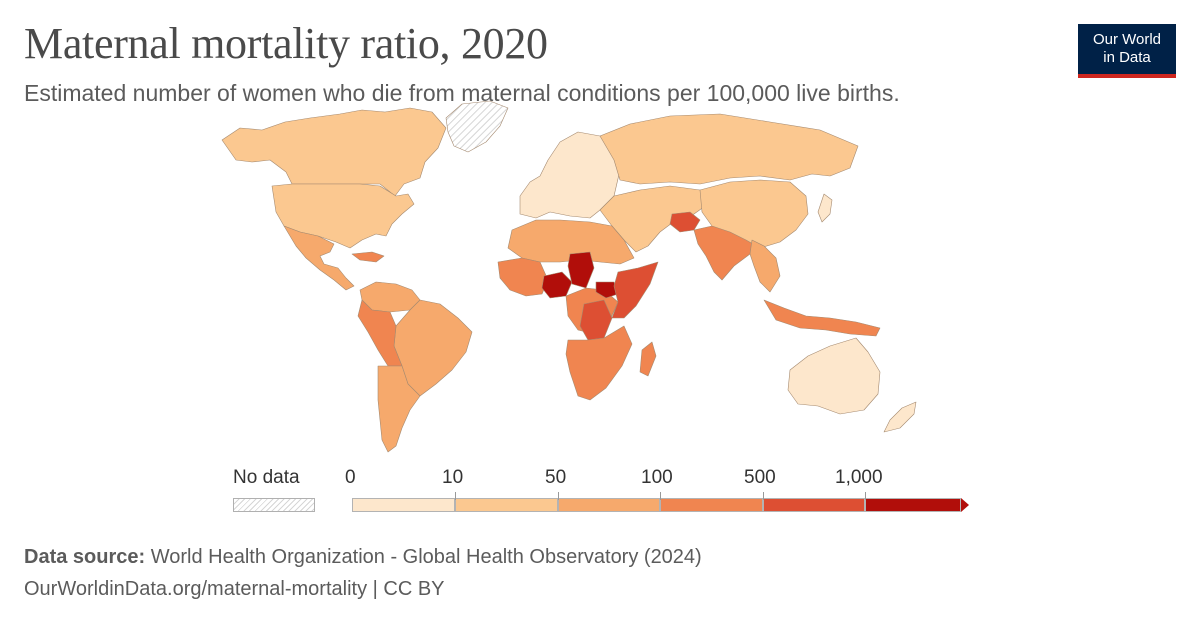 The height and width of the screenshot is (628, 1200). I want to click on legend-tick-label: 500, so click(760, 477).